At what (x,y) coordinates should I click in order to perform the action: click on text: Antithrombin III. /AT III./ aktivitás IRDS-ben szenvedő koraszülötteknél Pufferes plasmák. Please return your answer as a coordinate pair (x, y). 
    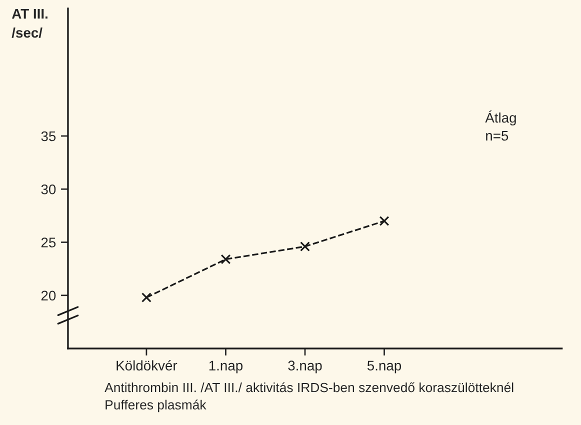
    Looking at the image, I should click on (309, 397).